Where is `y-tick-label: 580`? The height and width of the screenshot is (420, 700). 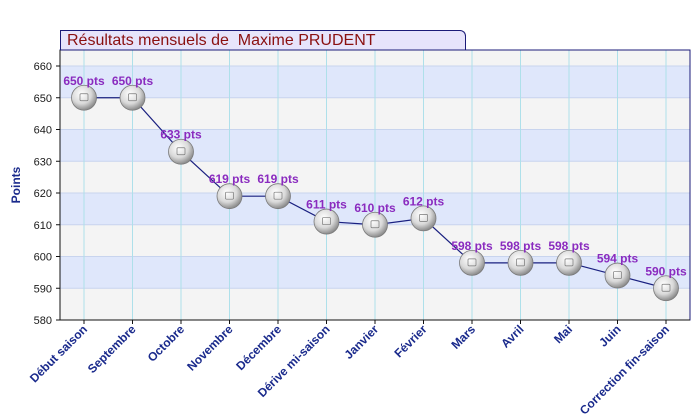
y-tick-label: 580 is located at coordinates (43, 321).